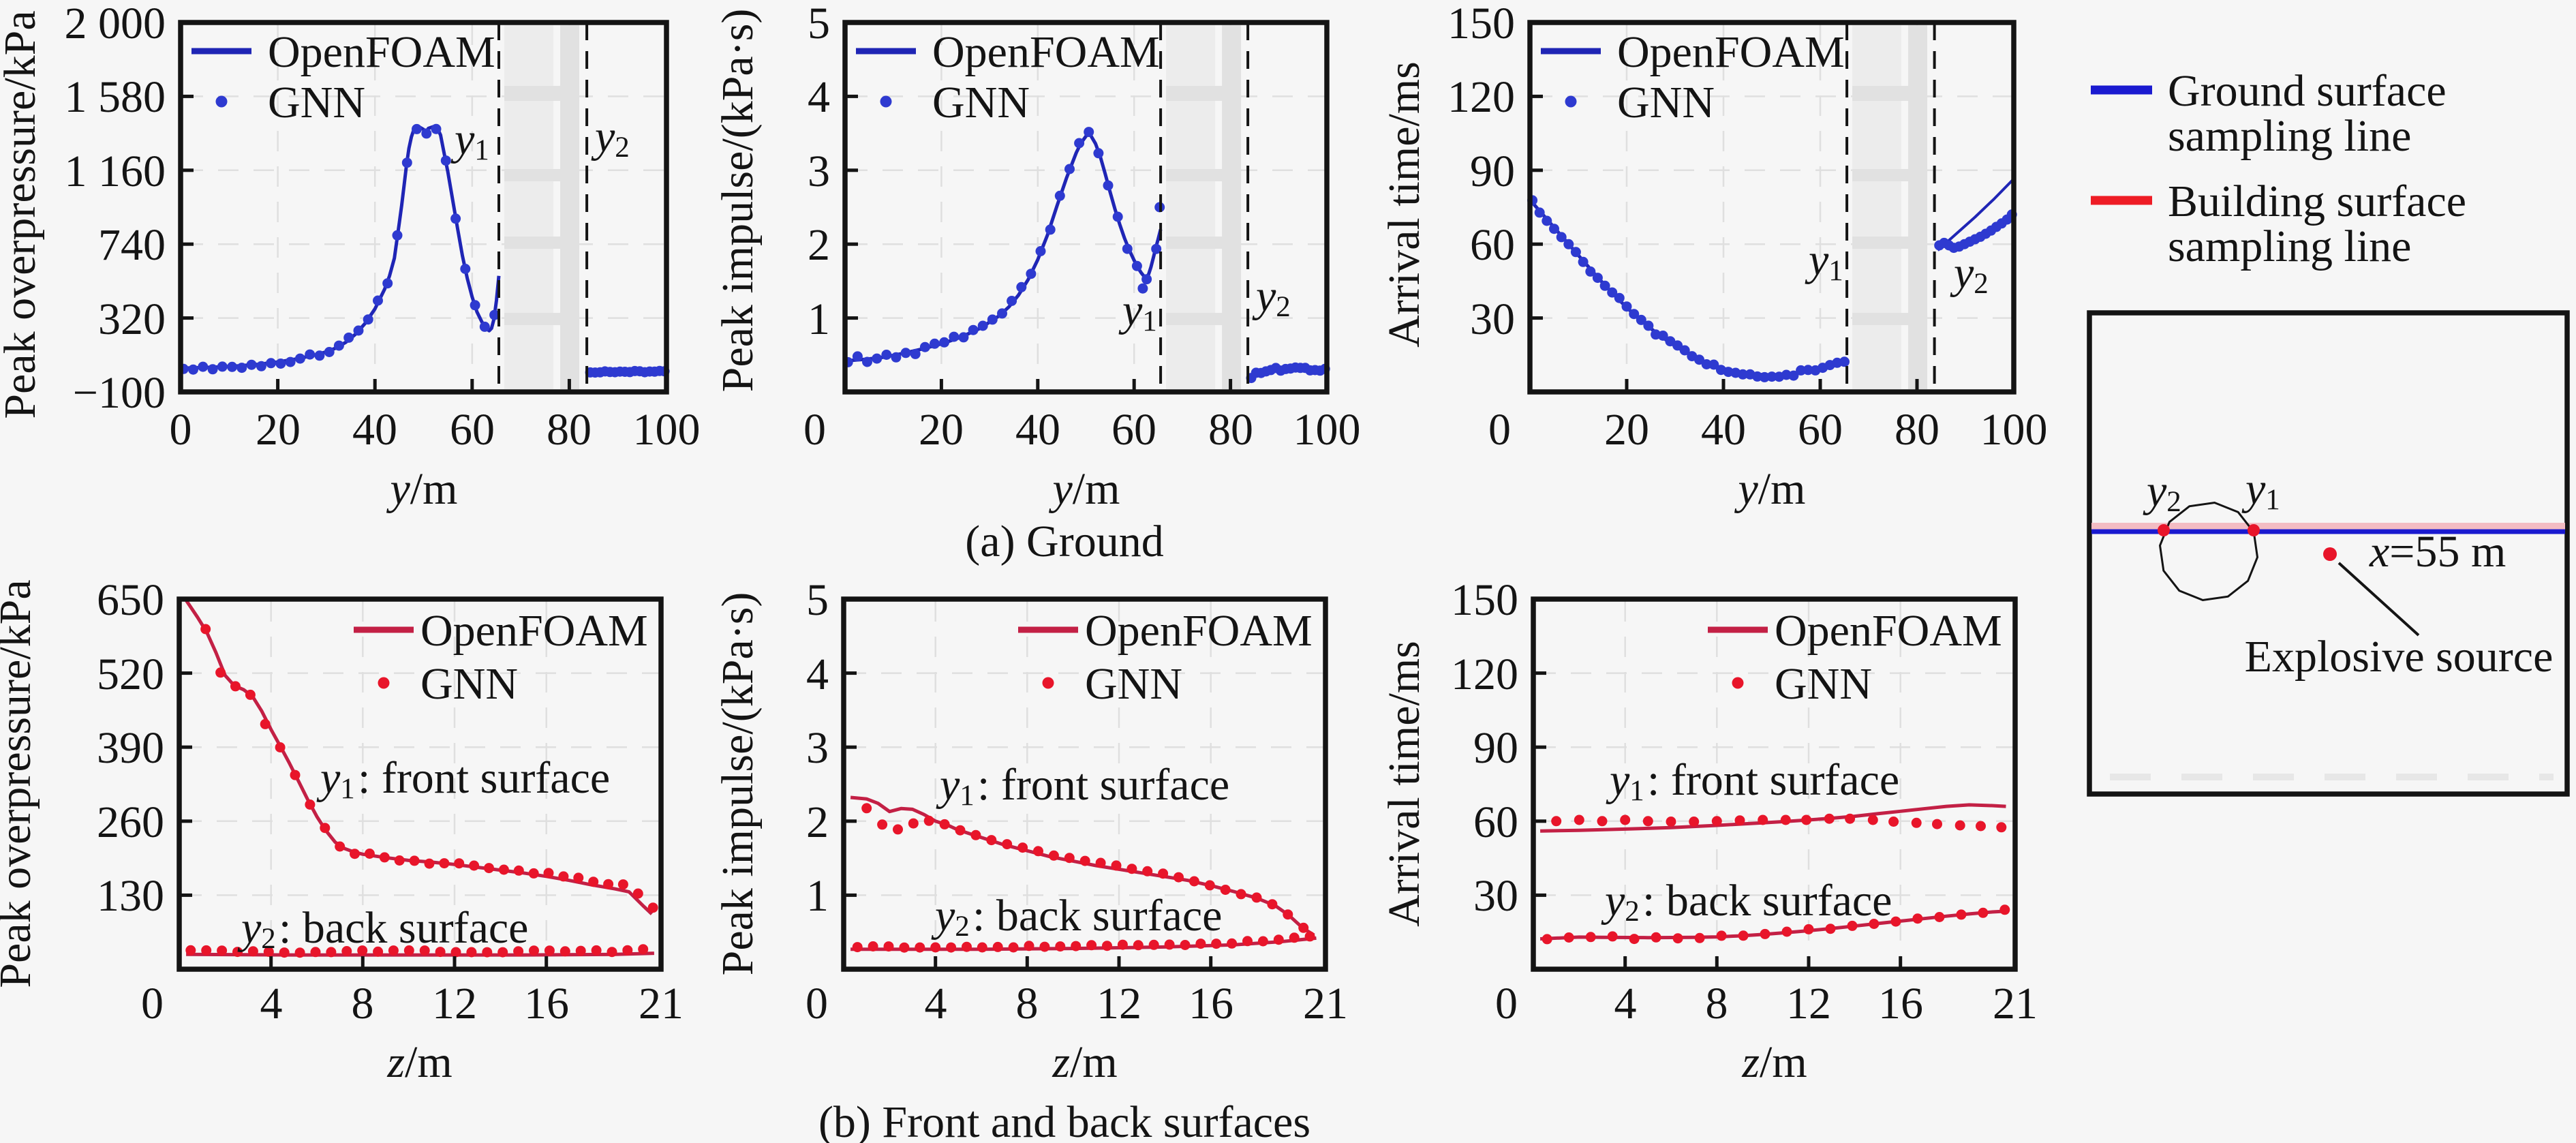 This screenshot has width=2576, height=1143. I want to click on svg-text: x=55 m, so click(2437, 552).